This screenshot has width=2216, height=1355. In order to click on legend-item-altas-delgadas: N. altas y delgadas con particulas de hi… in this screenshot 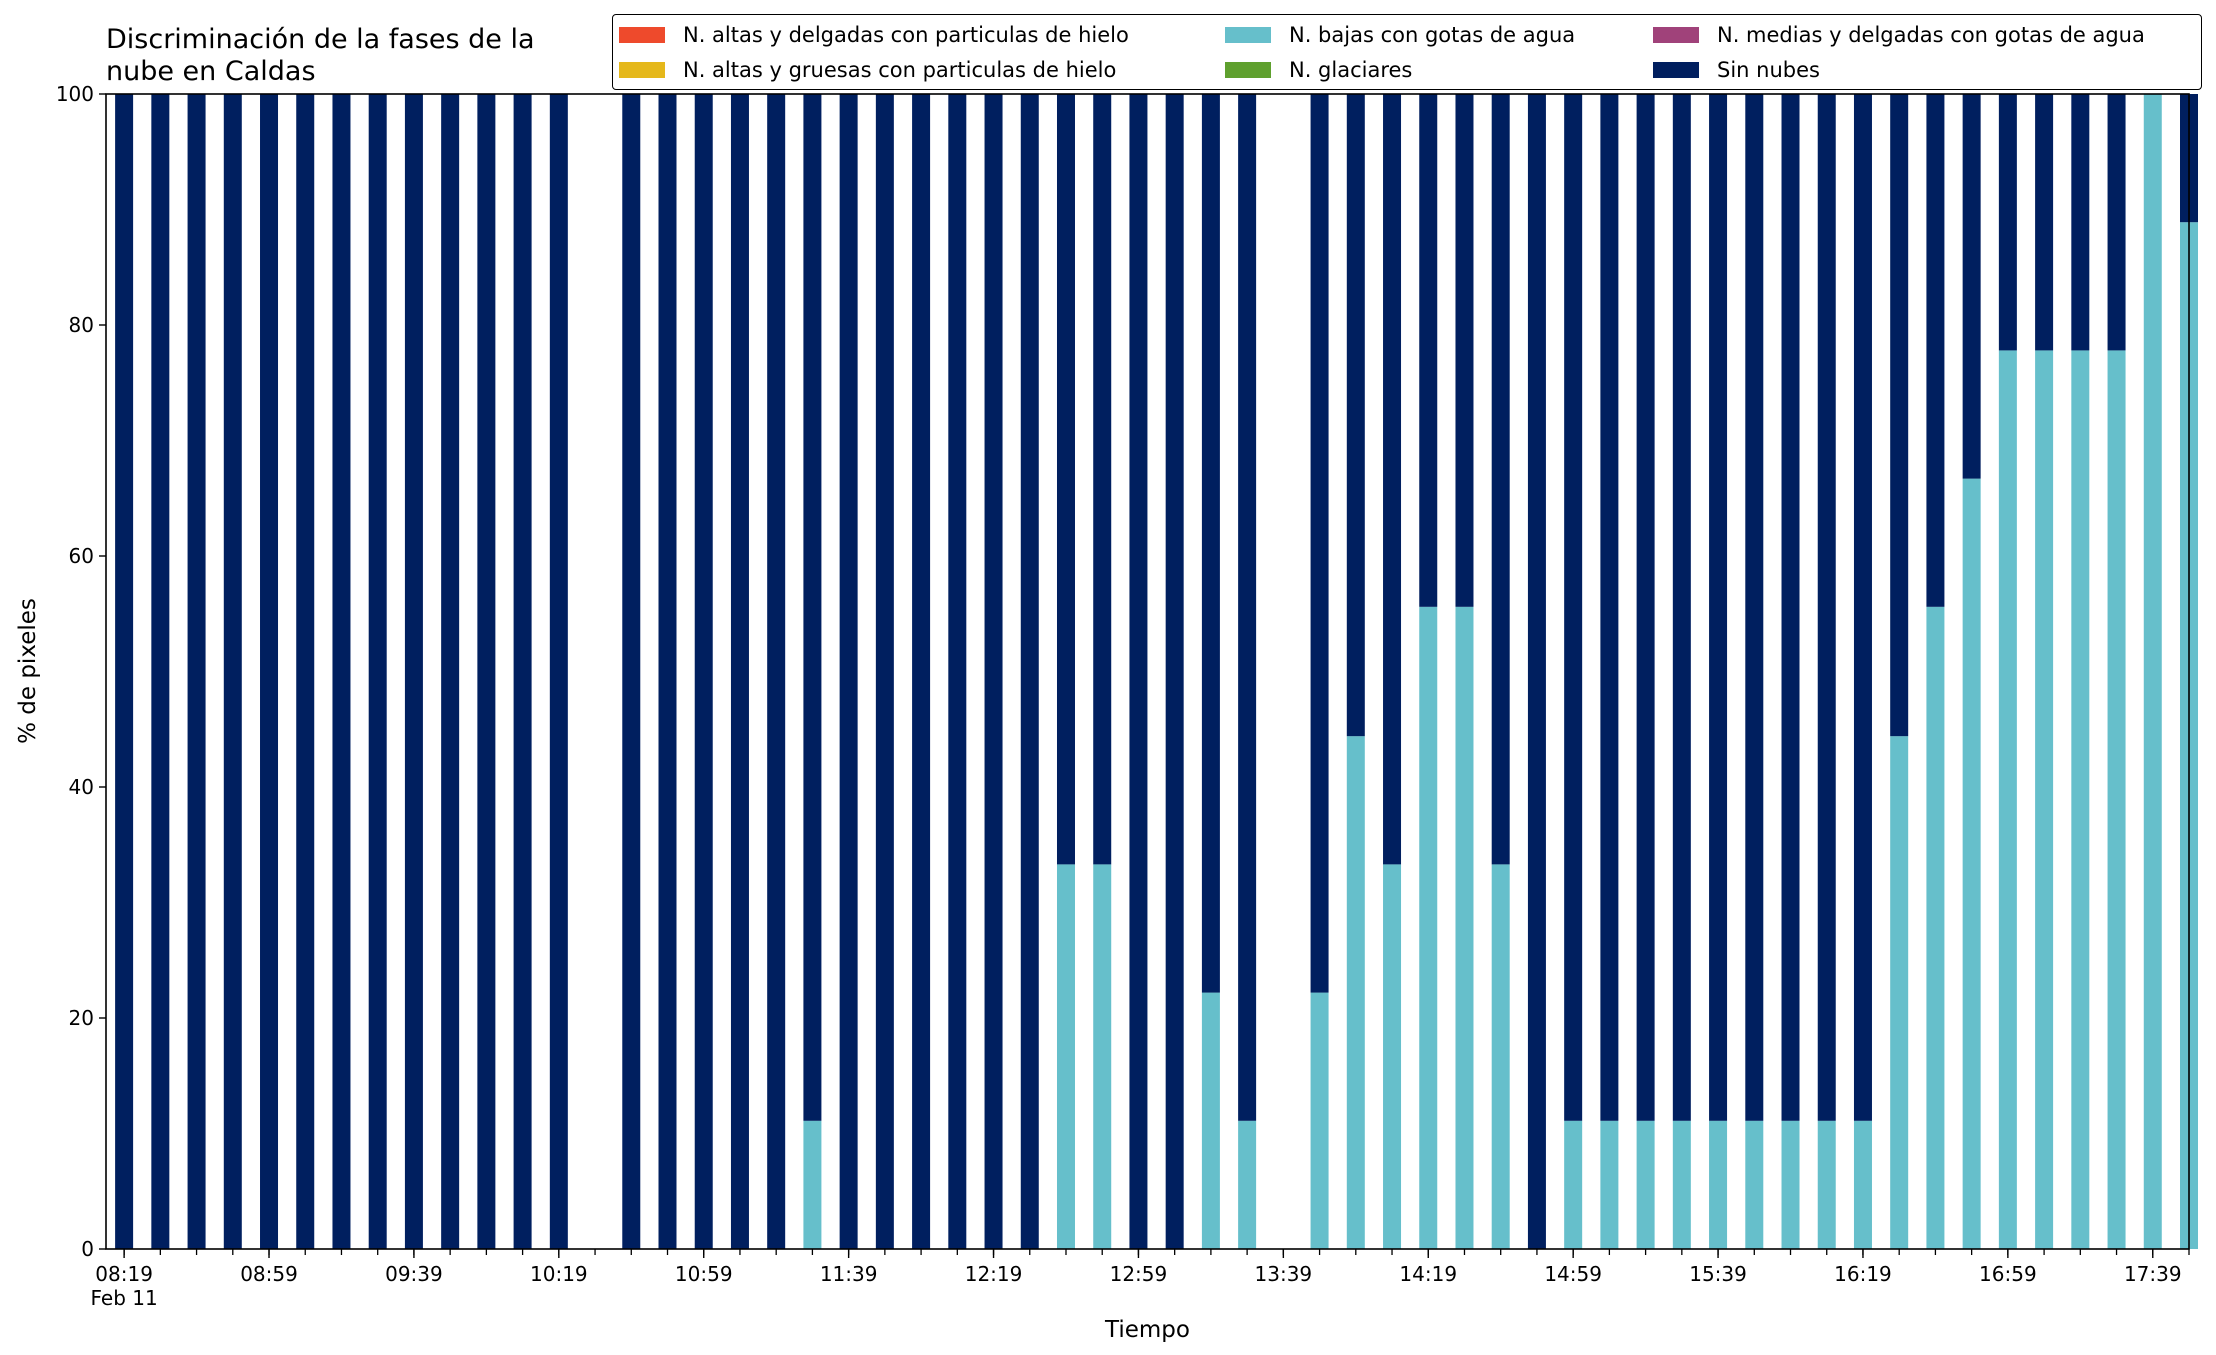, I will do `click(874, 35)`.